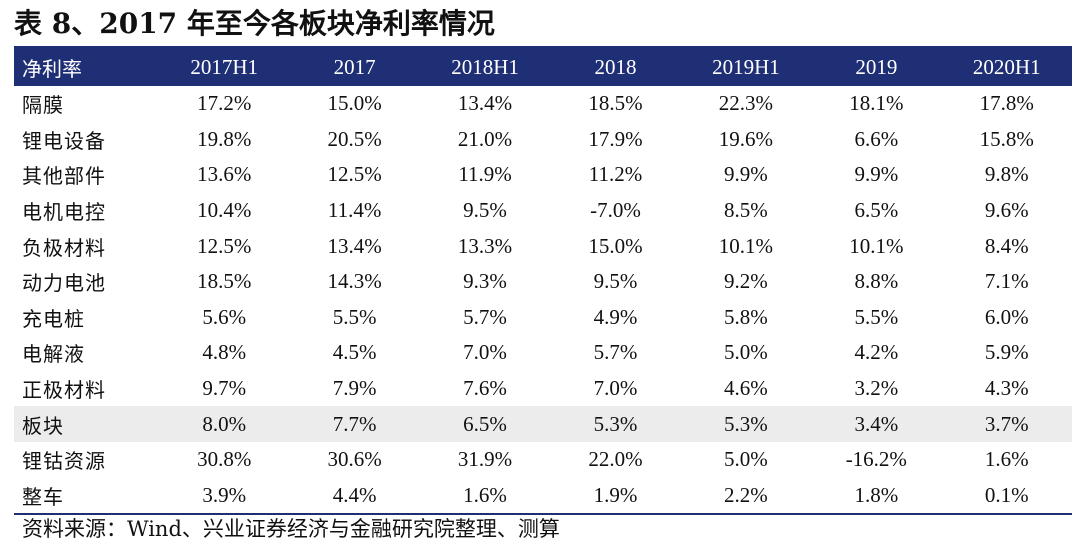  What do you see at coordinates (53, 354) in the screenshot?
I see `row-label: 电解液` at bounding box center [53, 354].